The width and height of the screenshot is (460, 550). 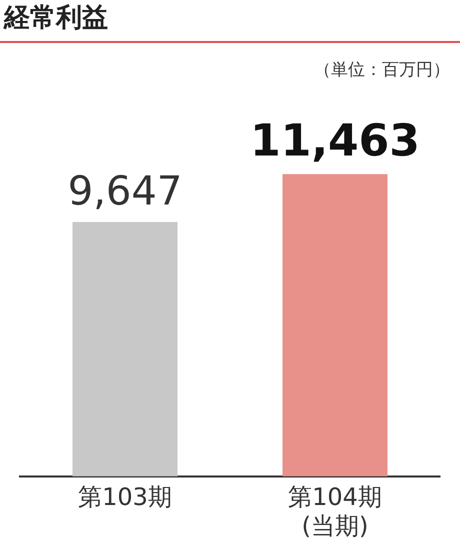 What do you see at coordinates (125, 497) in the screenshot?
I see `x-tick-label: 第103期` at bounding box center [125, 497].